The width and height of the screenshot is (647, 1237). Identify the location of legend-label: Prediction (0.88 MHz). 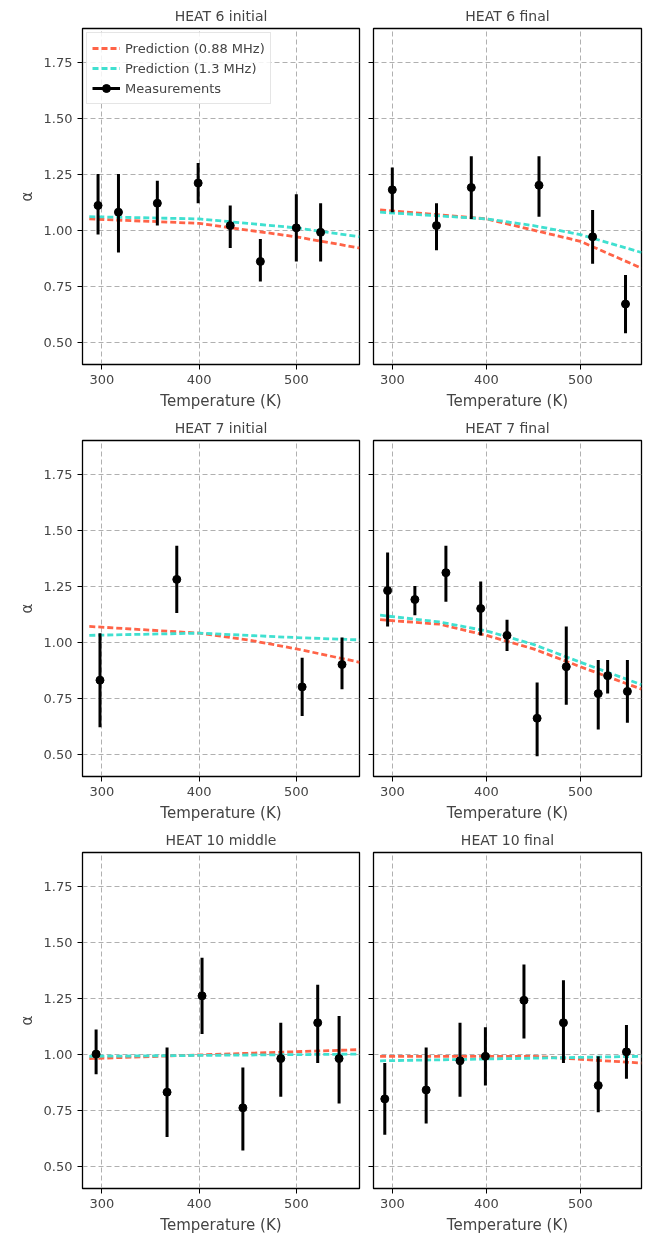
(195, 48).